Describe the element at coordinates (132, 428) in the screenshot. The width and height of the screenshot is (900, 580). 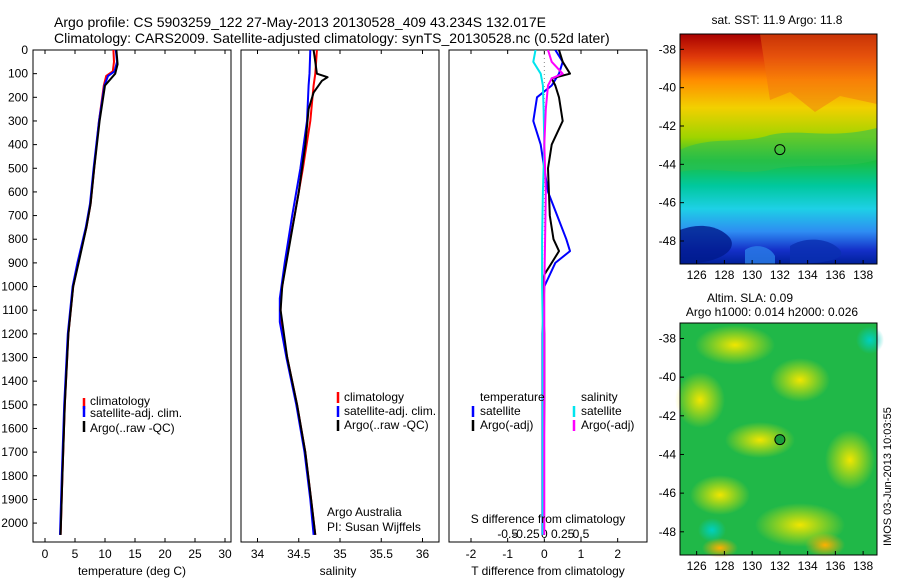
I see `legend-label-argo: Argo(..raw -QC)` at that location.